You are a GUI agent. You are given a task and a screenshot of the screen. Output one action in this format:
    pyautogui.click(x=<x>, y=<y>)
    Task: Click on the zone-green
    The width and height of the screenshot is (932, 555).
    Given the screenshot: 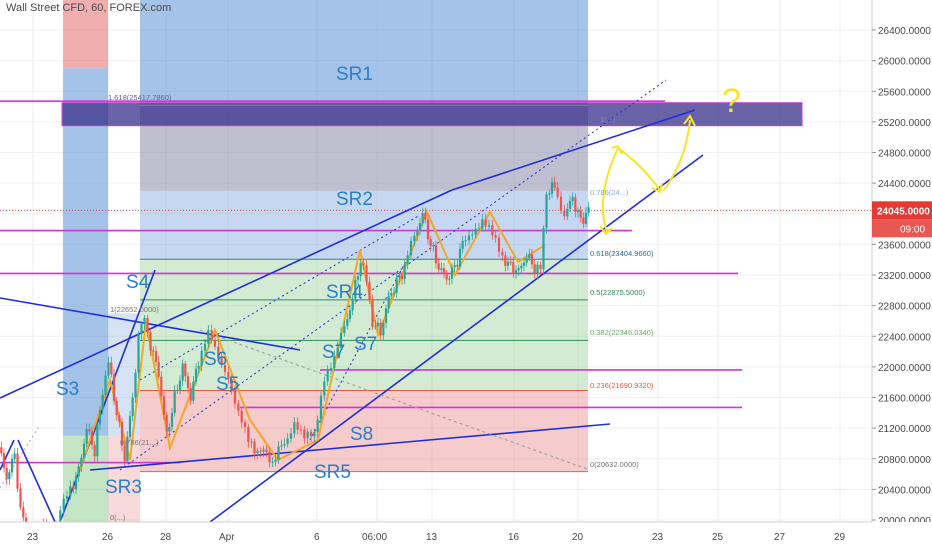 What is the action you would take?
    pyautogui.click(x=364, y=324)
    